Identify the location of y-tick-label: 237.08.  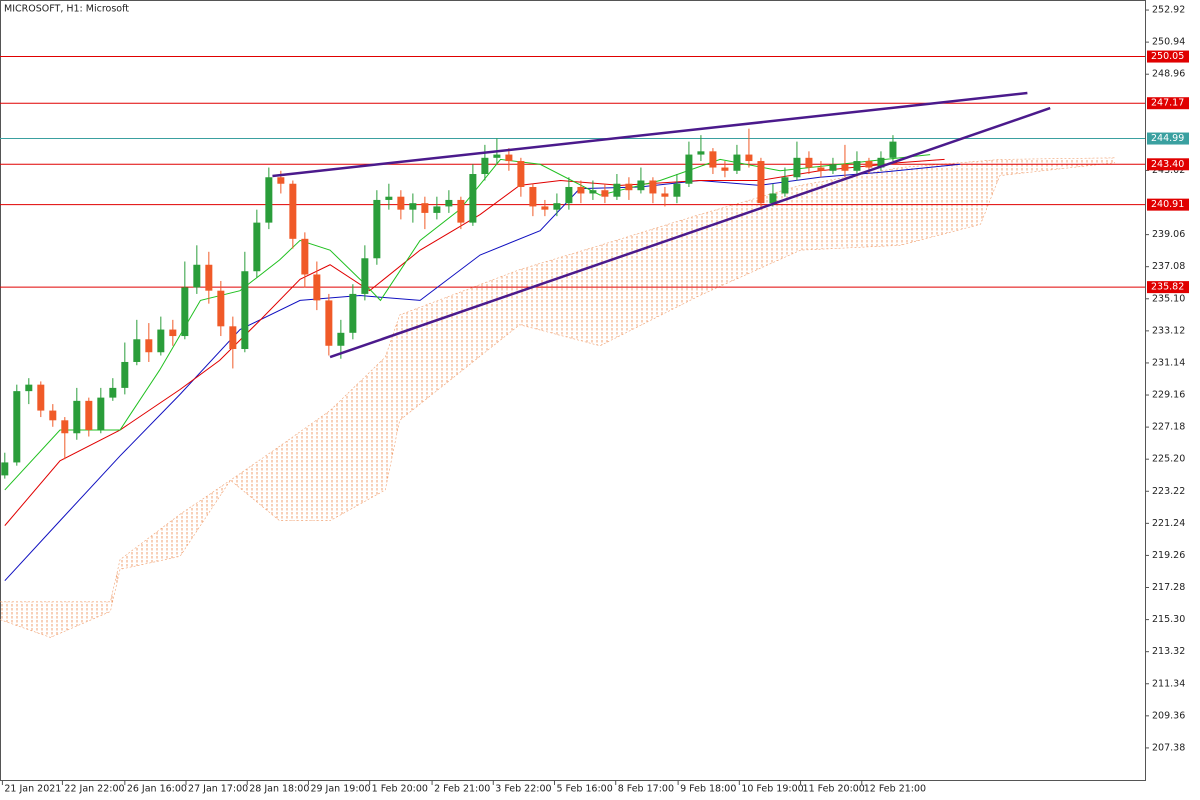
(1168, 266).